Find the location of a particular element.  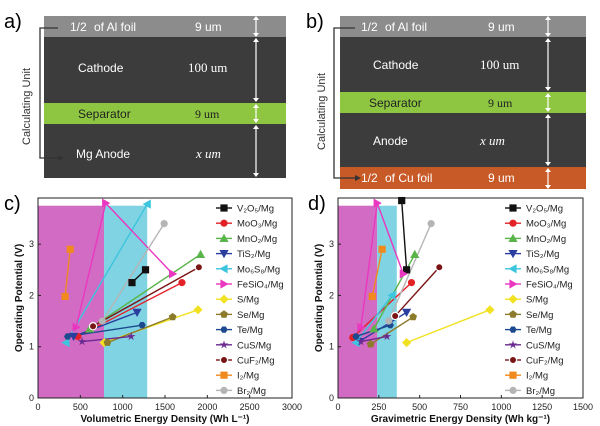

chart-d-ytick-label: 1 is located at coordinates (331, 347).